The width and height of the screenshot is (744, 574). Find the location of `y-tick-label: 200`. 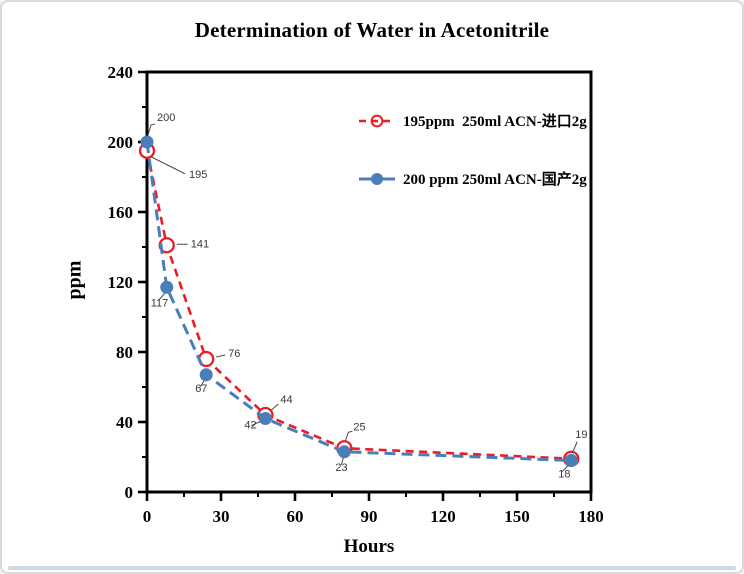

y-tick-label: 200 is located at coordinates (121, 142).